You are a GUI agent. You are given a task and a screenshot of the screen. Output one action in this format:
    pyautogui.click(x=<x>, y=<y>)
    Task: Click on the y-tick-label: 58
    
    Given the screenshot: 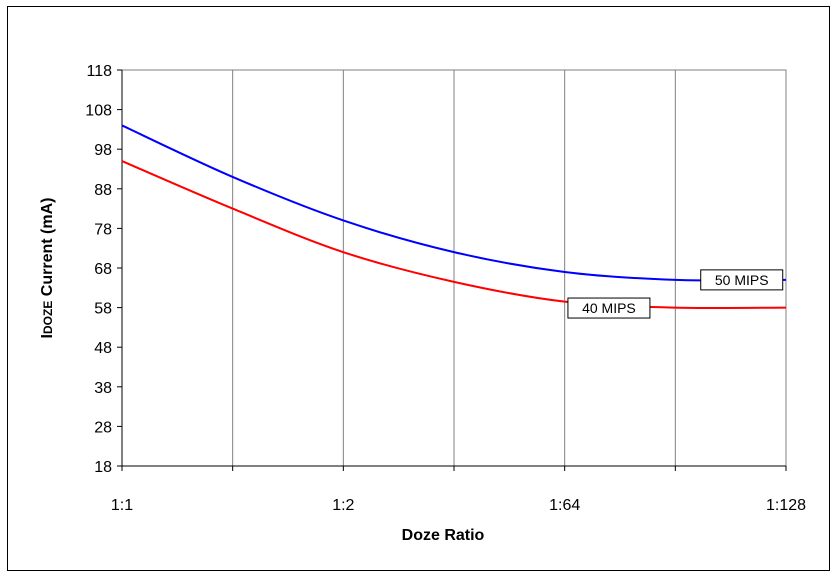 What is the action you would take?
    pyautogui.click(x=103, y=309)
    